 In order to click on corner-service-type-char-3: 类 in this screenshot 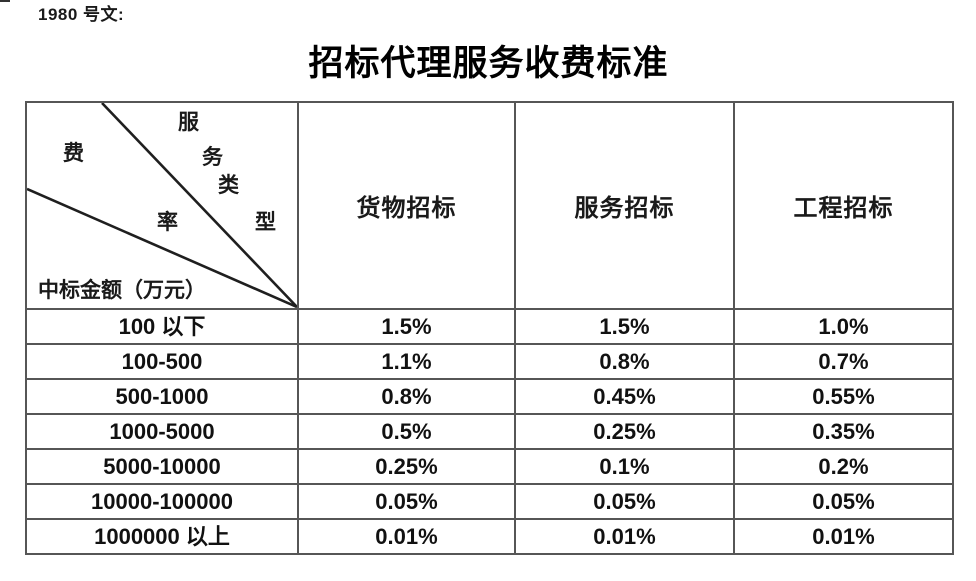, I will do `click(228, 185)`.